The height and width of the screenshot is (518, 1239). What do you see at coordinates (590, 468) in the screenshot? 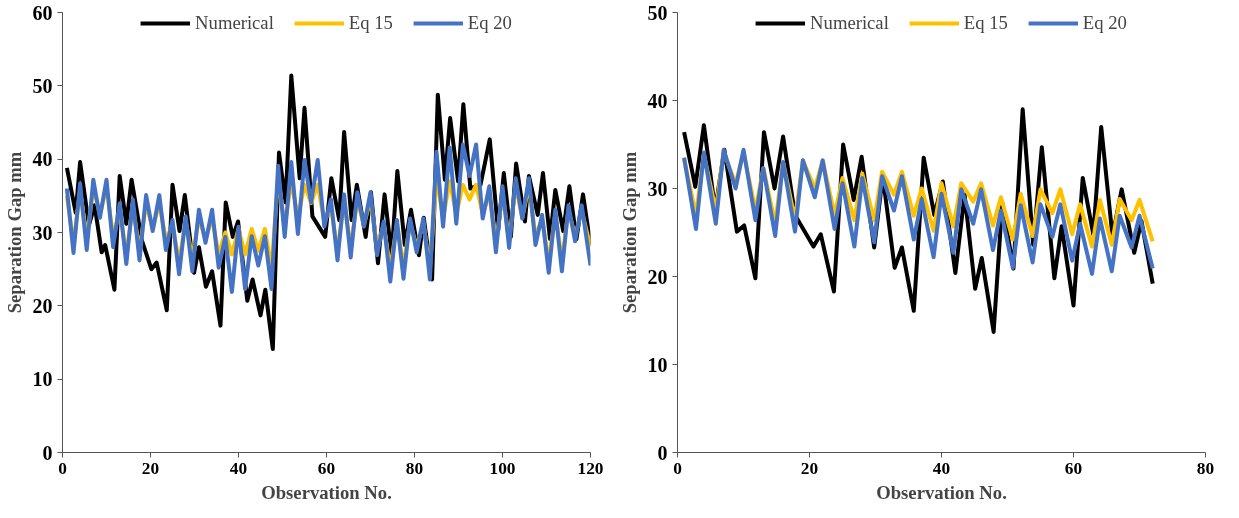
I see `x-tick-label: 120` at bounding box center [590, 468].